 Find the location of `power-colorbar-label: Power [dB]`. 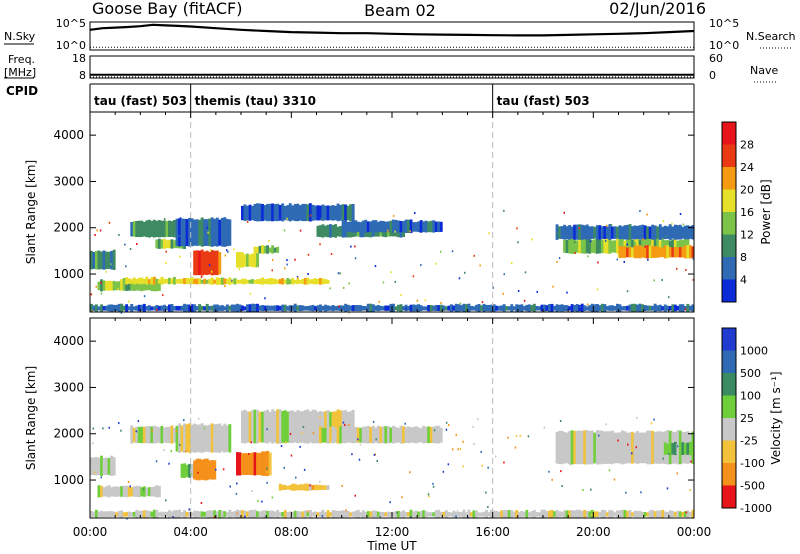

power-colorbar-label: Power [dB] is located at coordinates (766, 211).